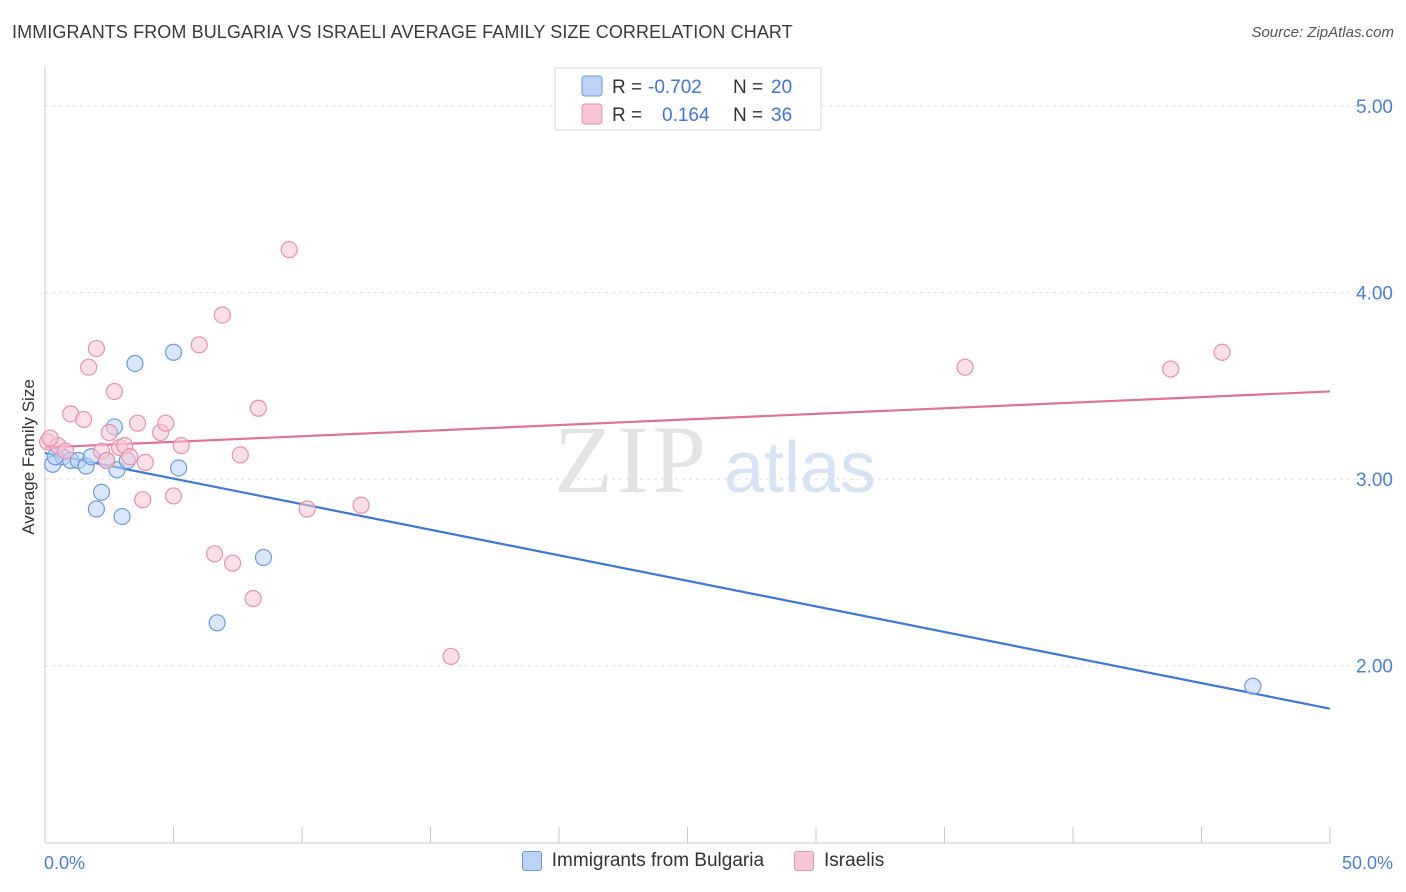  I want to click on legend-item-israelis: Israelis, so click(839, 861).